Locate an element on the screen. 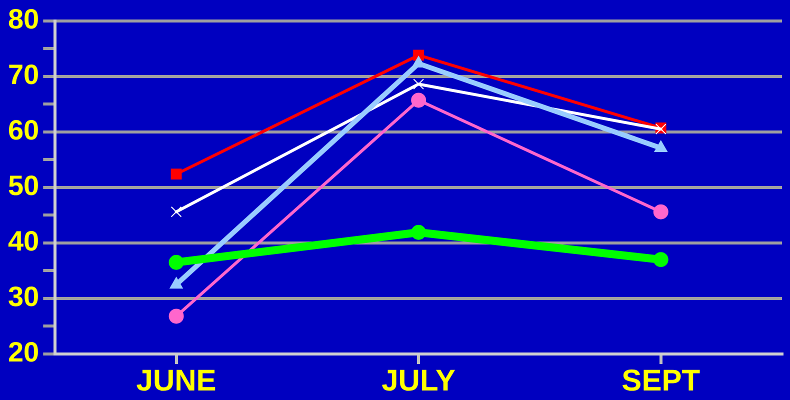  y-tick-label: 20 is located at coordinates (24, 352).